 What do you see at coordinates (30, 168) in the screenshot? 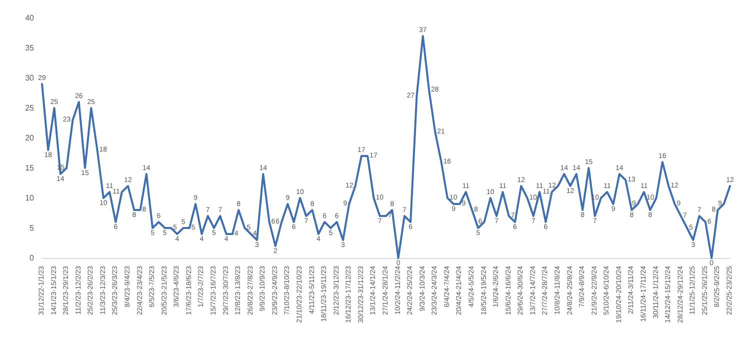
I see `y-tick-label: 15` at bounding box center [30, 168].